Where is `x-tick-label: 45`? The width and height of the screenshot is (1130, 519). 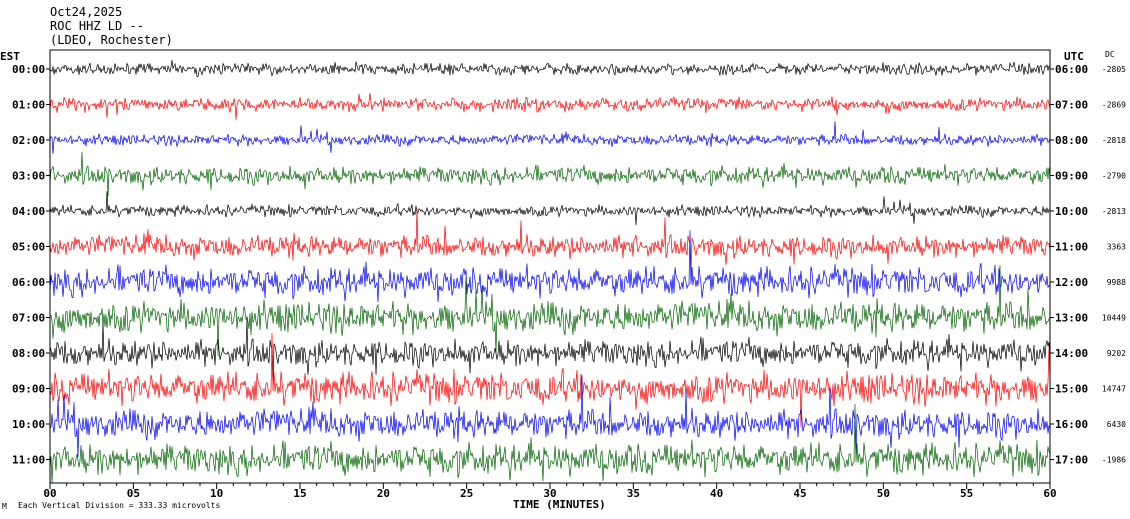
x-tick-label: 45 is located at coordinates (799, 493).